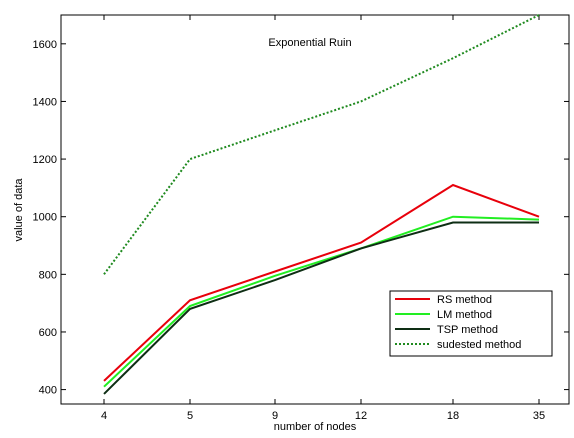 The width and height of the screenshot is (574, 438). Describe the element at coordinates (539, 416) in the screenshot. I see `x-tick-label: 35` at that location.